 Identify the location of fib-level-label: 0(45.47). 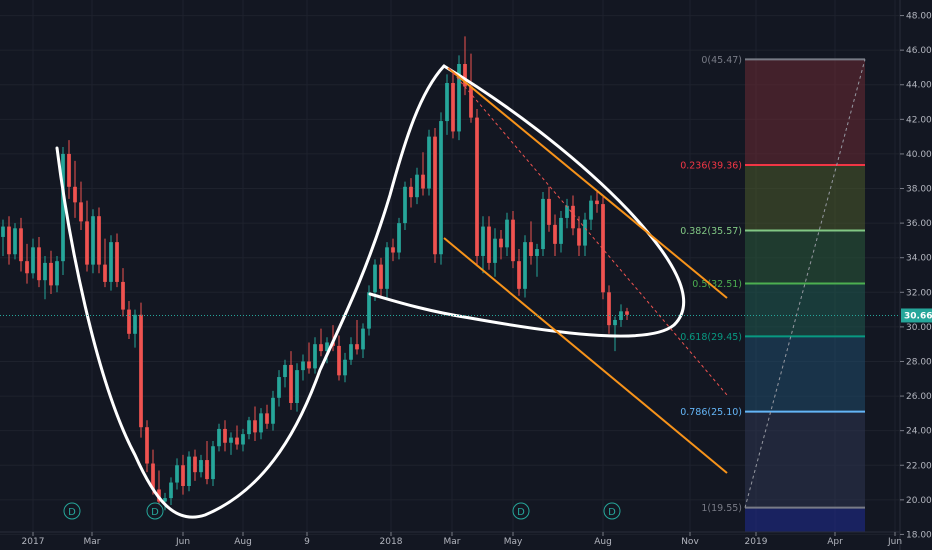
(721, 60).